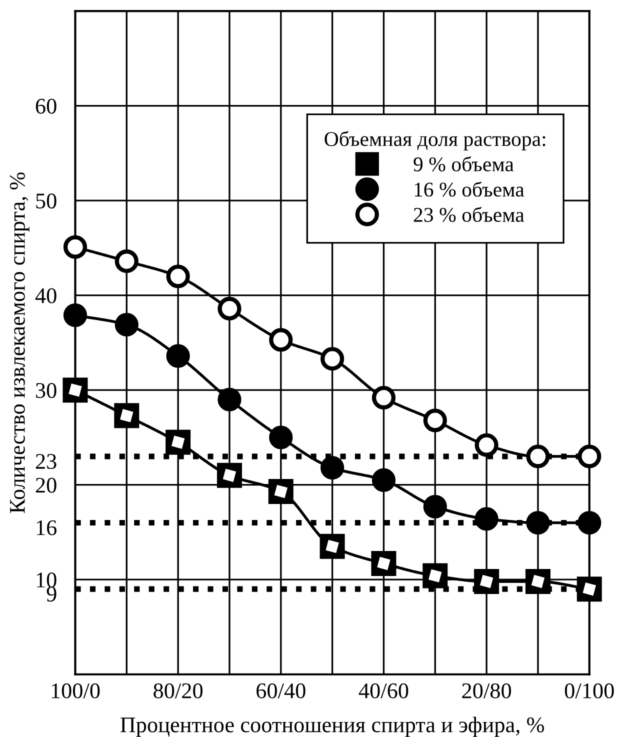 The height and width of the screenshot is (737, 627). Describe the element at coordinates (46, 201) in the screenshot. I see `y-tick-label: 50` at that location.